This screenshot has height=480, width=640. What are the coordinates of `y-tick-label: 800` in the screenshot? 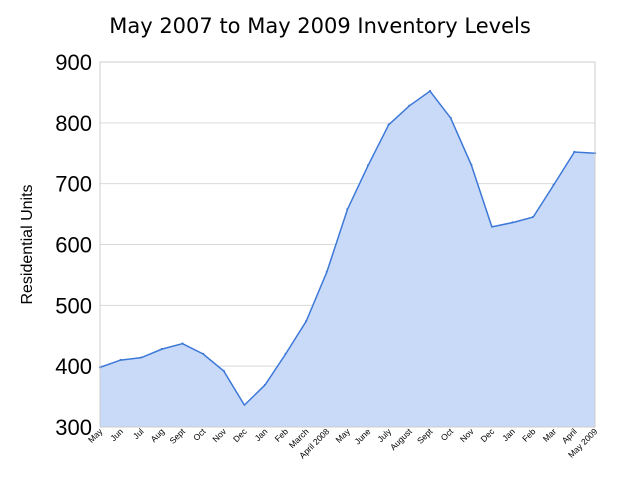 It's located at (73, 123).